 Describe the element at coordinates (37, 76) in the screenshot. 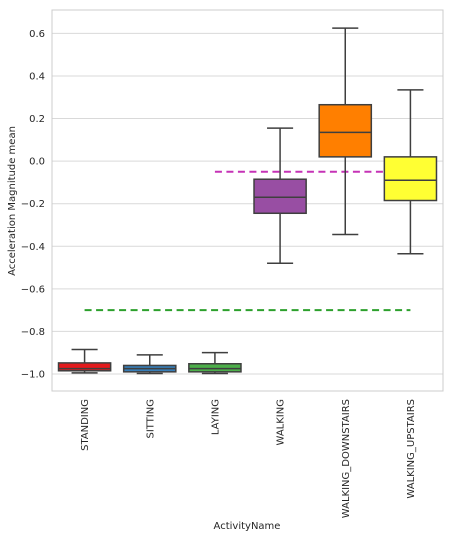

I see `y-tick-label: 0.4` at that location.